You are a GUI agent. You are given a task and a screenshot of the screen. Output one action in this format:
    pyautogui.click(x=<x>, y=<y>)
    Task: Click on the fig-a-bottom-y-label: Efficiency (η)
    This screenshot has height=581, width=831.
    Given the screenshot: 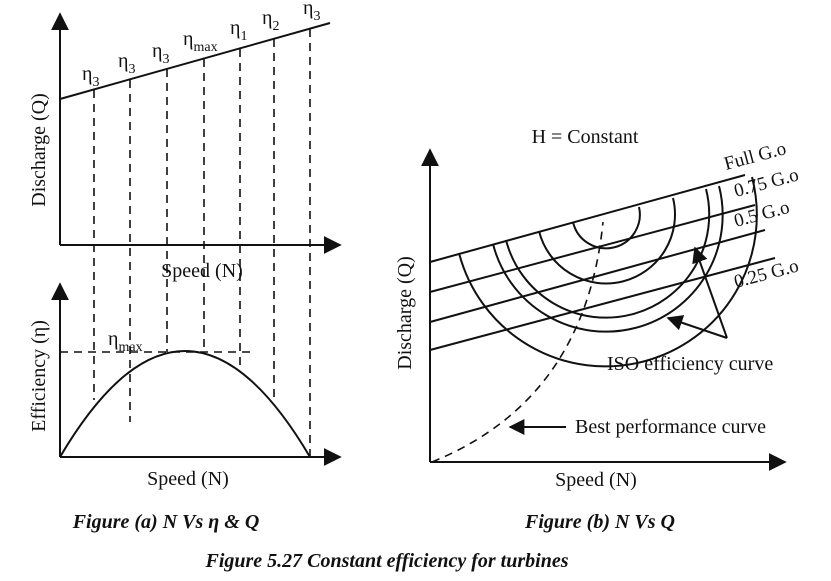 What is the action you would take?
    pyautogui.click(x=39, y=376)
    